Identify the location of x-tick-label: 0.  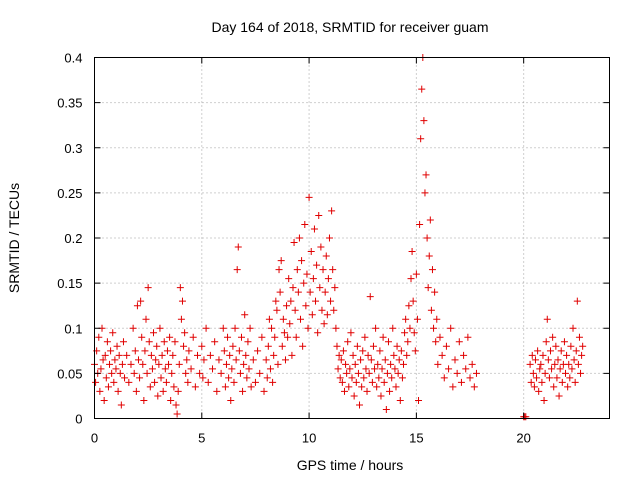
(94, 438).